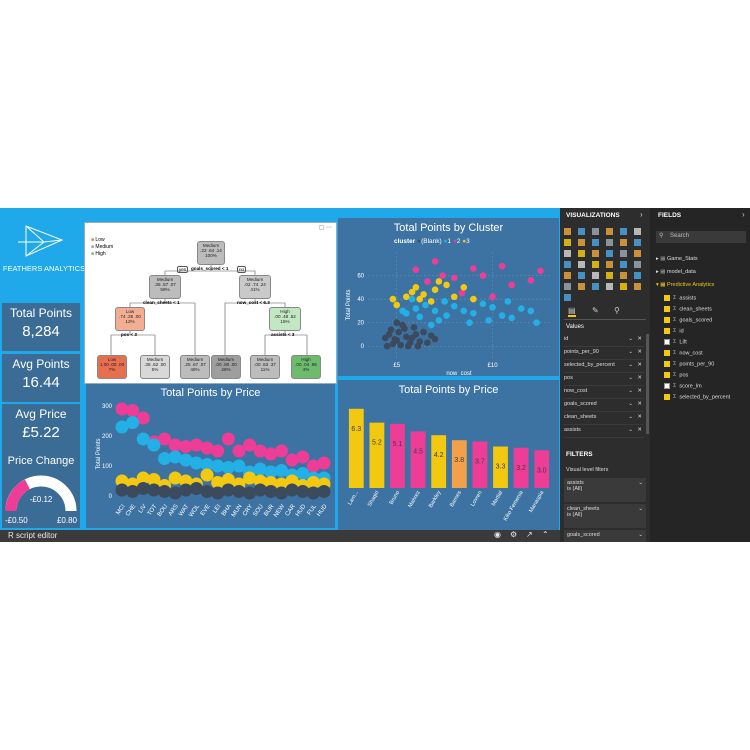  I want to click on filter-goals-scored: goals_scored ⌄, so click(605, 536).